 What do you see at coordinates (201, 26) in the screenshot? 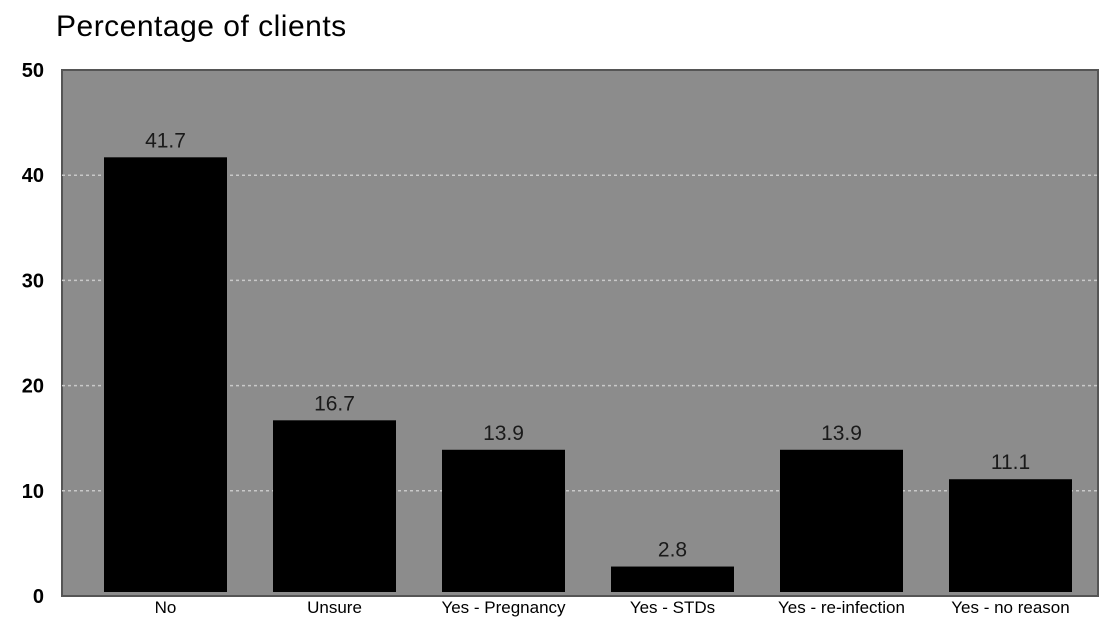
I see `chart-title: Percentage of clients` at bounding box center [201, 26].